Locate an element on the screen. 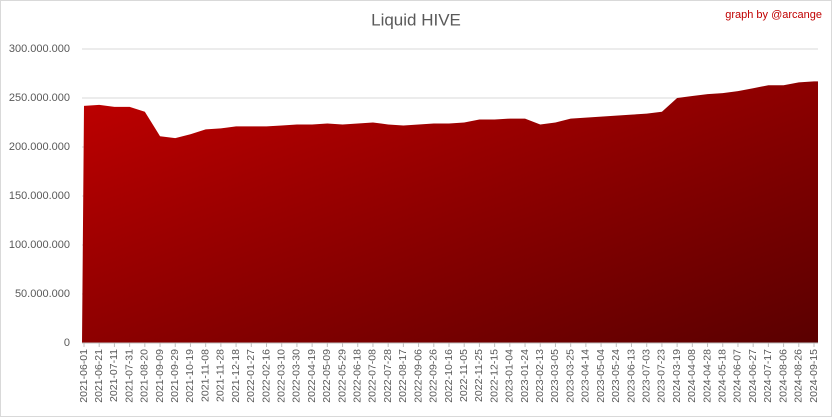  y-tick-label: 0 is located at coordinates (67, 343).